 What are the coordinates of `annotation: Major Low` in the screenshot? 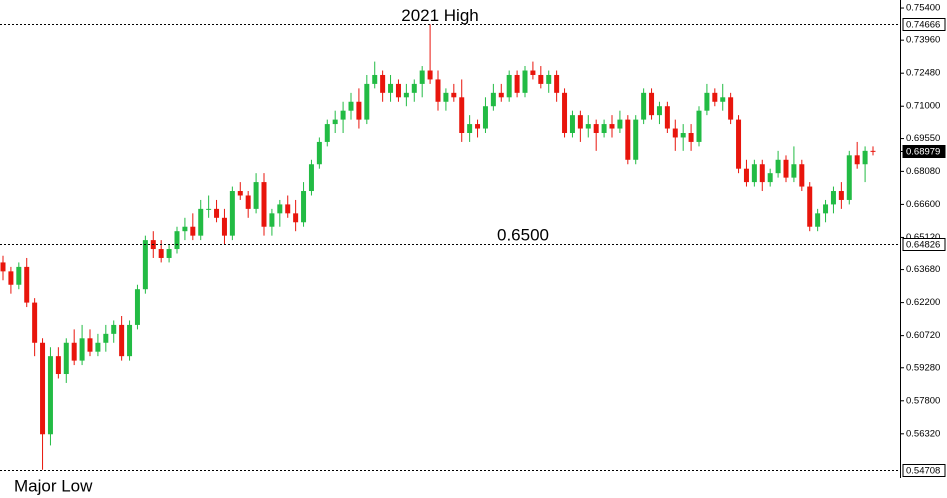 It's located at (53, 485).